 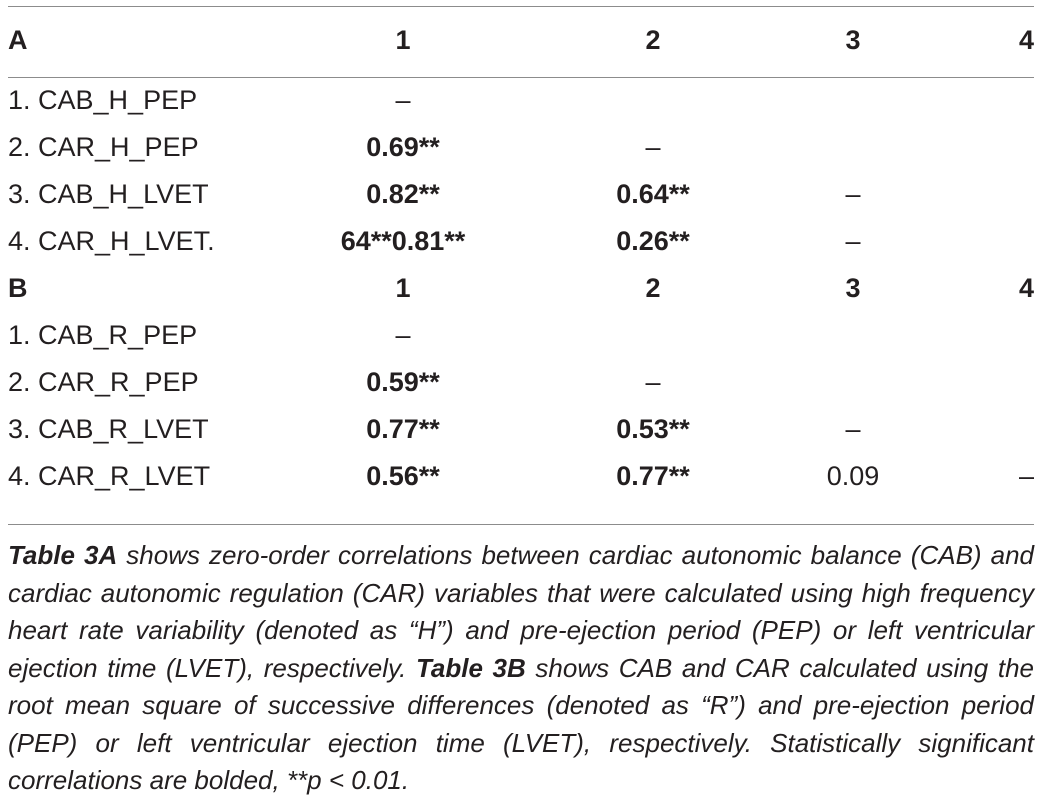 I want to click on caption-table-ref: Table 3B, so click(x=470, y=667).